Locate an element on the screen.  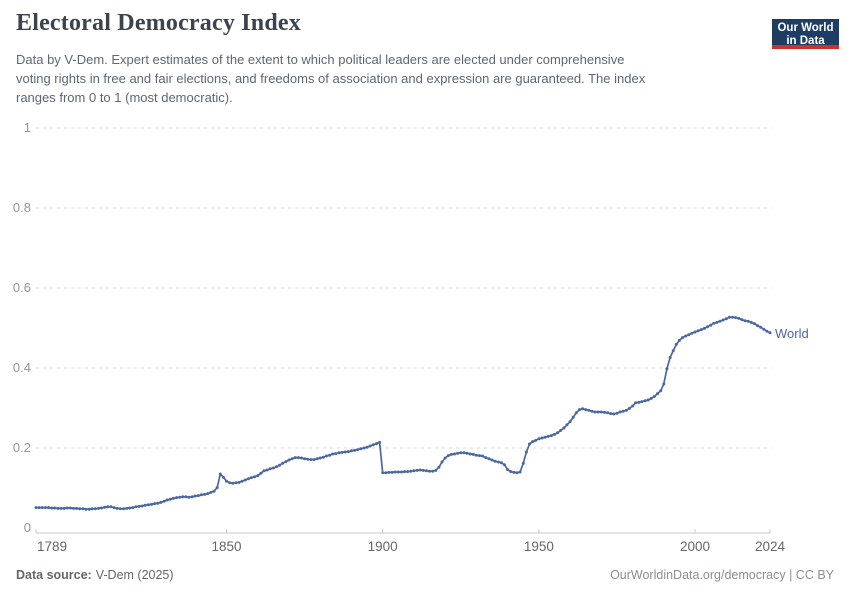
data-source-note: Data source: V-Dem (2025) is located at coordinates (95, 575).